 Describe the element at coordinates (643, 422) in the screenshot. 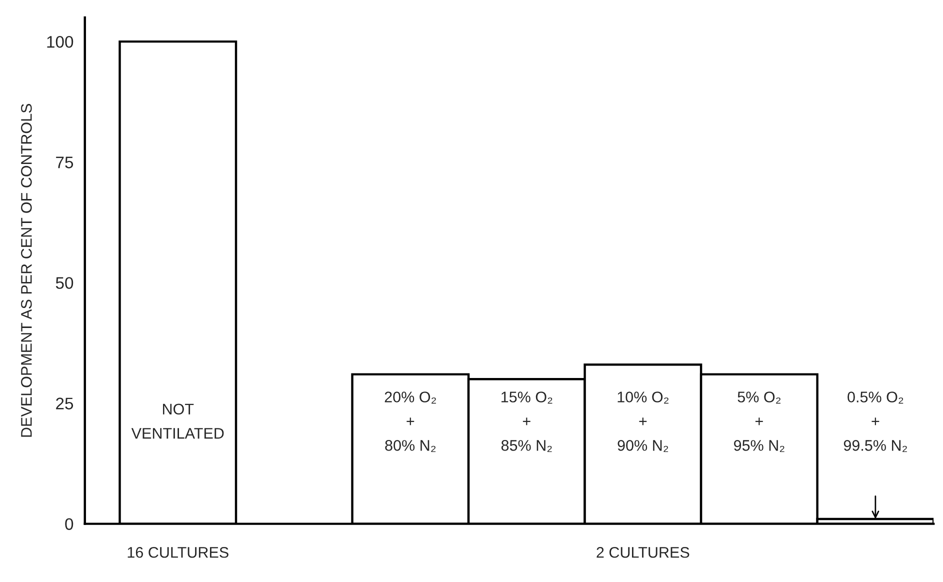

I see `x-tick-label: 10% O₂ + 90% N₂` at that location.